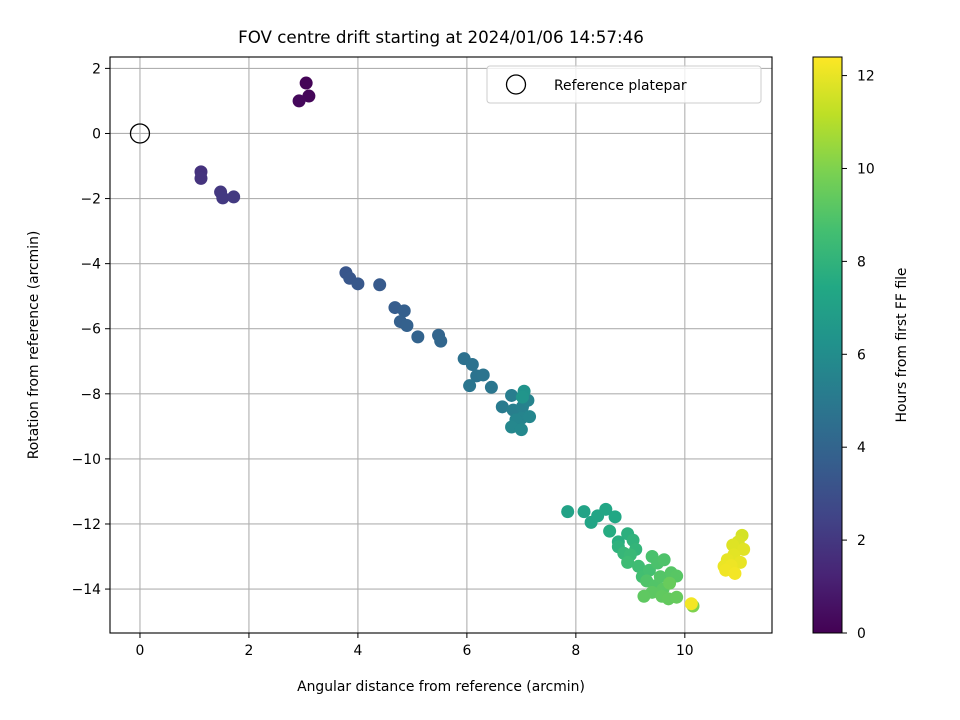 This screenshot has width=960, height=720. I want to click on colorbar-tick-label: 4, so click(861, 448).